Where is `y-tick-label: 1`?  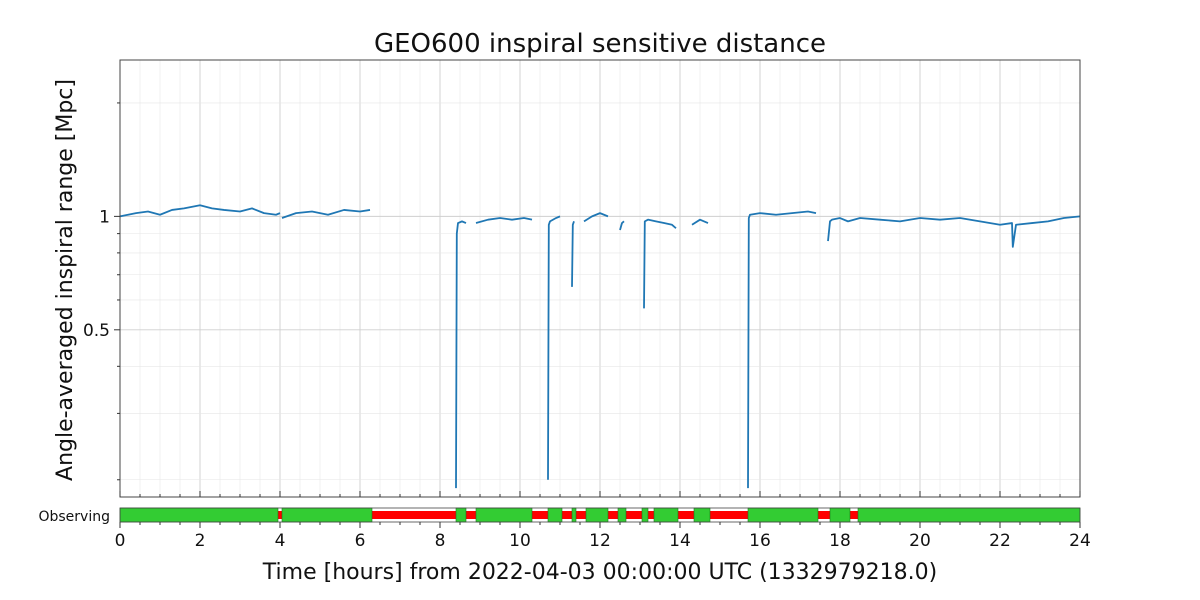 y-tick-label: 1 is located at coordinates (104, 217).